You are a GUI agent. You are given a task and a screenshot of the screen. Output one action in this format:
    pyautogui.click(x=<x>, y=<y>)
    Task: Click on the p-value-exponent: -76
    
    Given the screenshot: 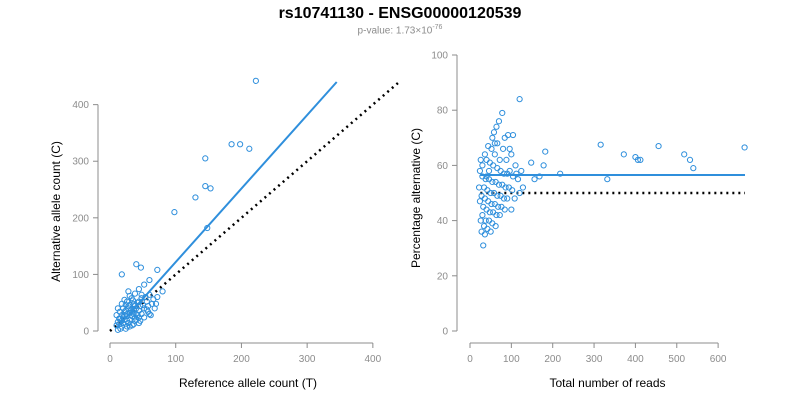 What is the action you would take?
    pyautogui.click(x=437, y=27)
    